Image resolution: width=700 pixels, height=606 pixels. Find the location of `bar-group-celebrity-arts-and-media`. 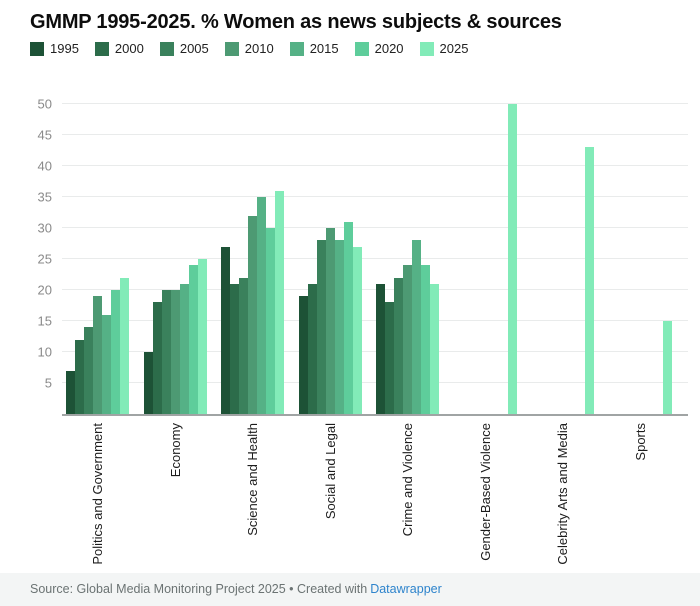

bar-group-celebrity-arts-and-media is located at coordinates (563, 260).